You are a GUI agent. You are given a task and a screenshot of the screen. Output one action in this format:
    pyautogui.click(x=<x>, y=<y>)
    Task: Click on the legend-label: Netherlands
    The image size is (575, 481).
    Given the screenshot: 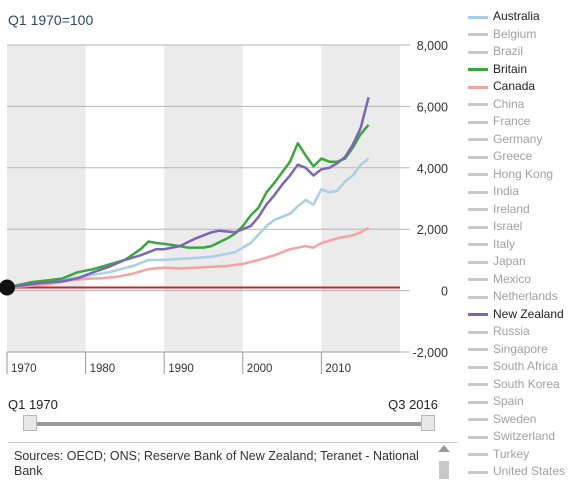 What is the action you would take?
    pyautogui.click(x=525, y=296)
    